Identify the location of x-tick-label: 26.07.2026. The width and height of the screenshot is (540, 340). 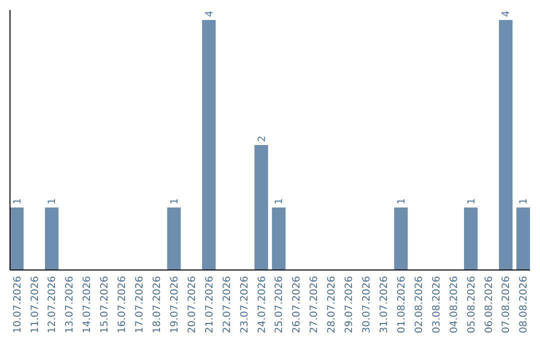
(297, 305).